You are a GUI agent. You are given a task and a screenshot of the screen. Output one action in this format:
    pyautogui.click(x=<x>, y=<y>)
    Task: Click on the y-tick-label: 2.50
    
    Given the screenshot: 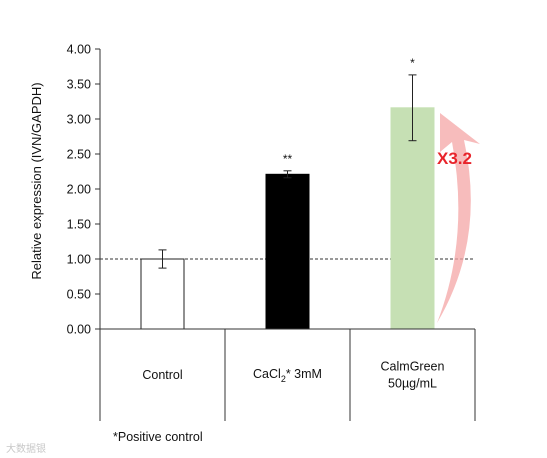 What is the action you would take?
    pyautogui.click(x=79, y=155)
    